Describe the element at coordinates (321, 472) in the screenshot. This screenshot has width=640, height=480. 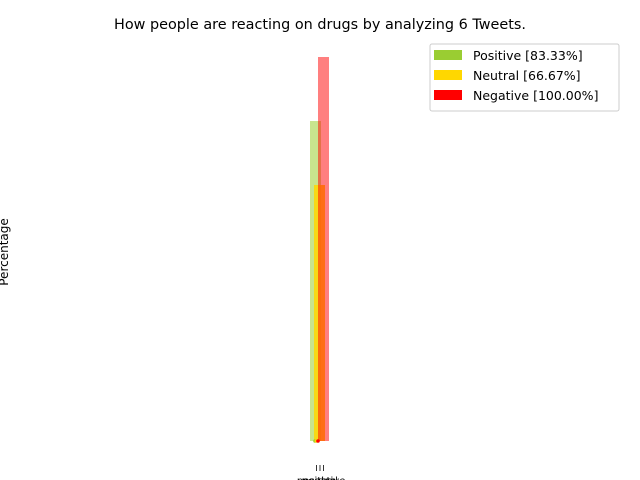
I see `x-tick-group: positiveneutralnegative` at that location.